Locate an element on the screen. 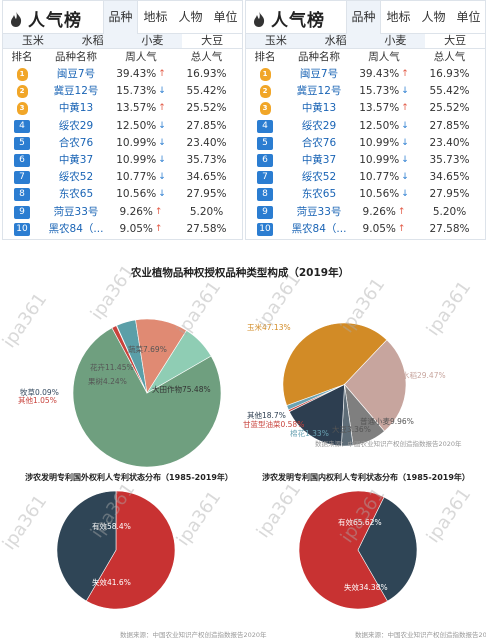 The image size is (486, 641). chart1-pie is located at coordinates (147, 393).